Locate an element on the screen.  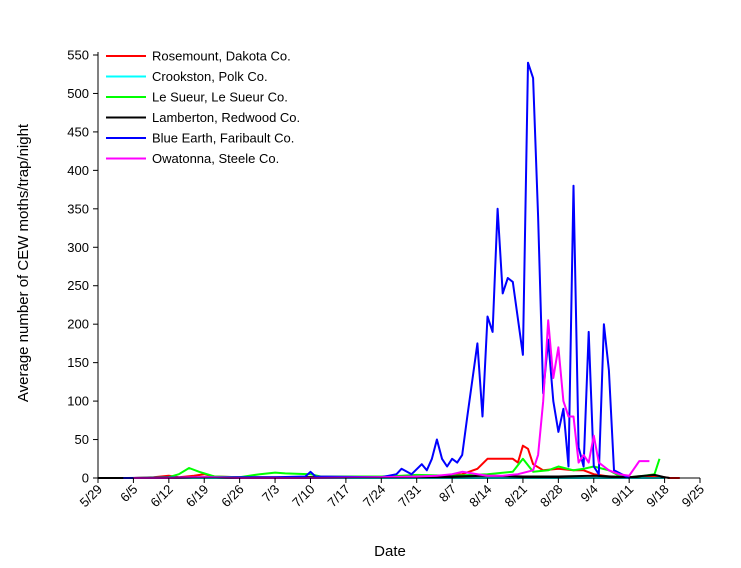
x-tick-label: 8/21 is located at coordinates (516, 496).